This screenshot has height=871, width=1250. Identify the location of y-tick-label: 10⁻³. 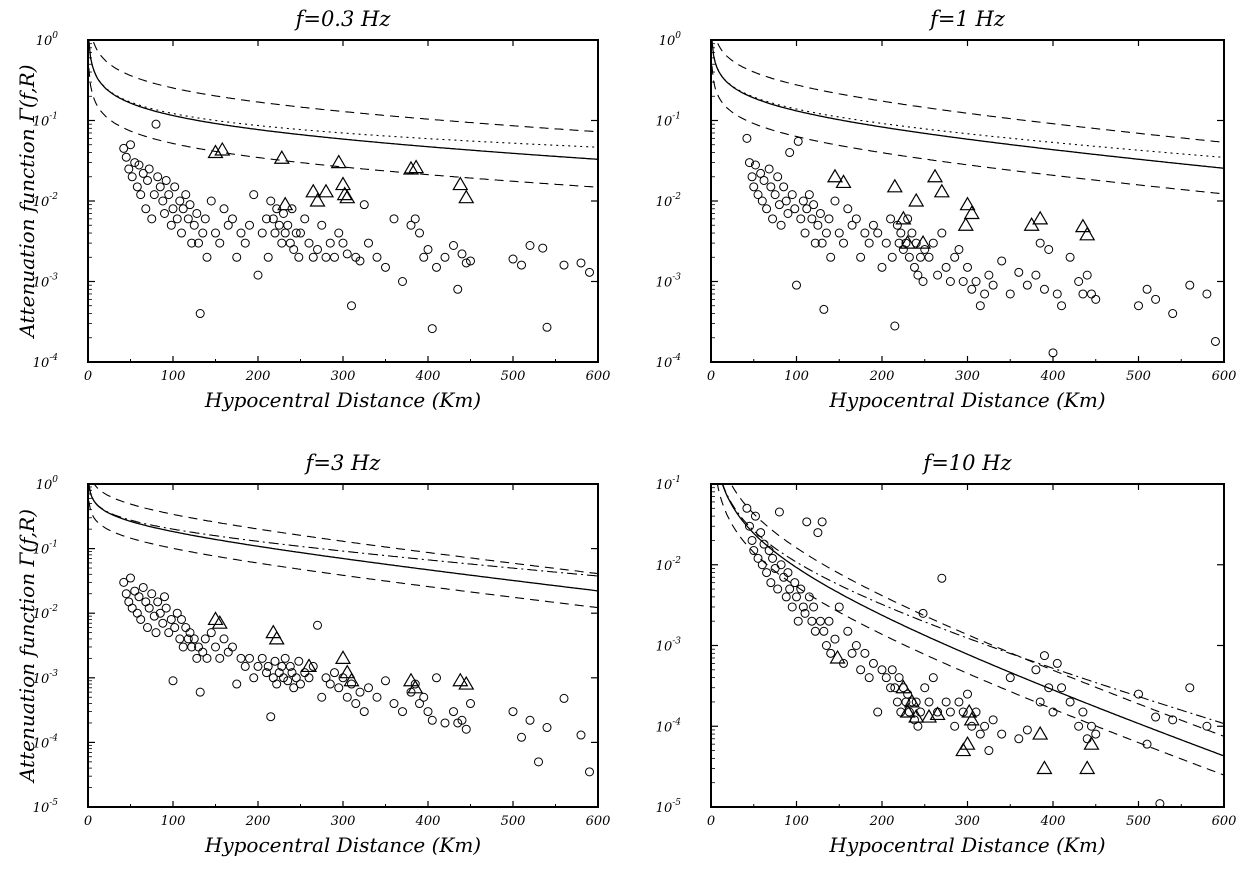
(669, 646).